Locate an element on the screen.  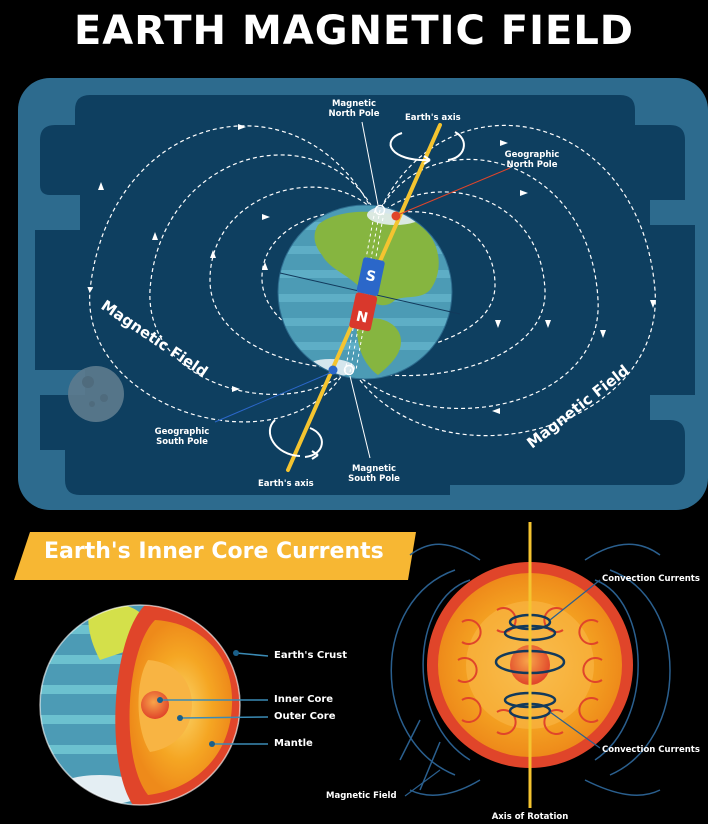
convection-leaders is located at coordinates (502, 688).